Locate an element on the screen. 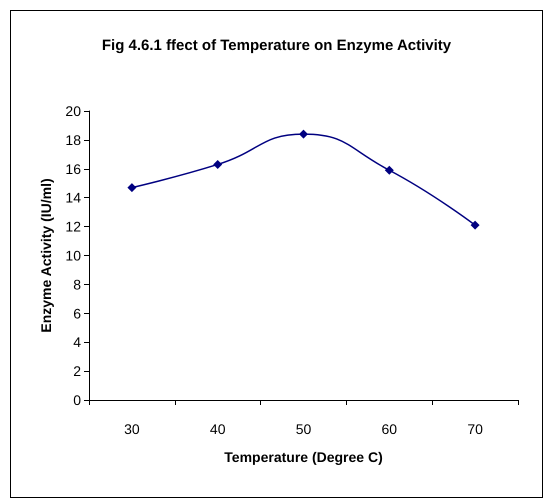 The image size is (545, 502). y-tick-label: 2 is located at coordinates (77, 371).